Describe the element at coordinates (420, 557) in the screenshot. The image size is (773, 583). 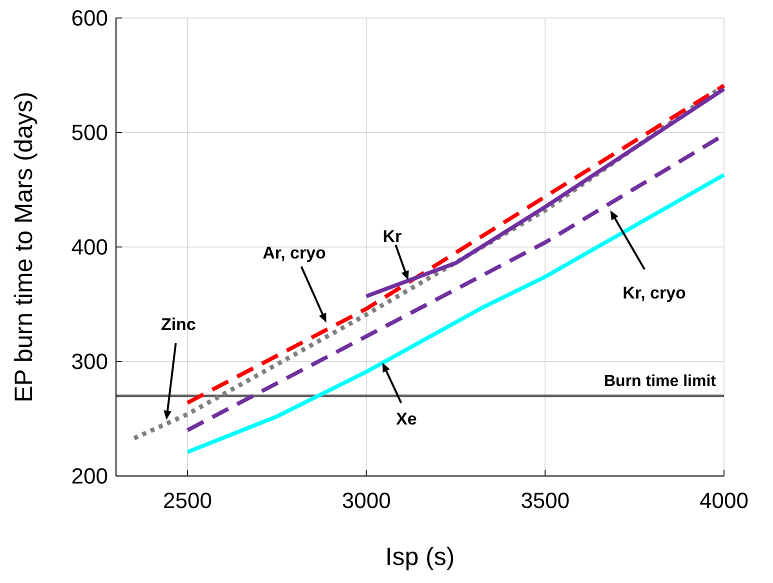
I see `x-axis-title: Isp (s)` at that location.